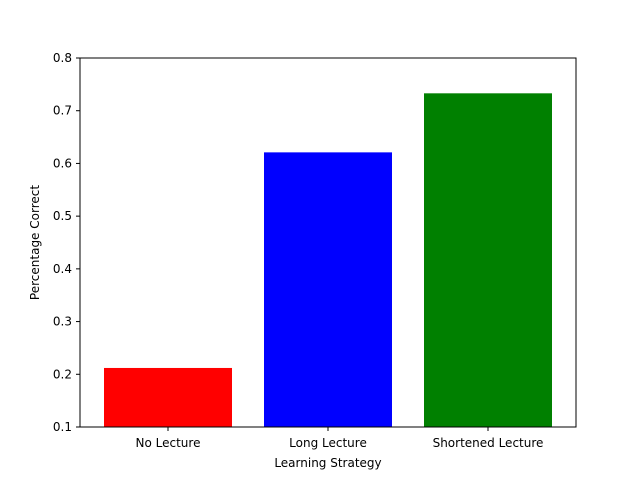 The width and height of the screenshot is (640, 480). I want to click on x-axis-ticks: No Lecture Long Lecture Shortened Lecture, so click(340, 438).